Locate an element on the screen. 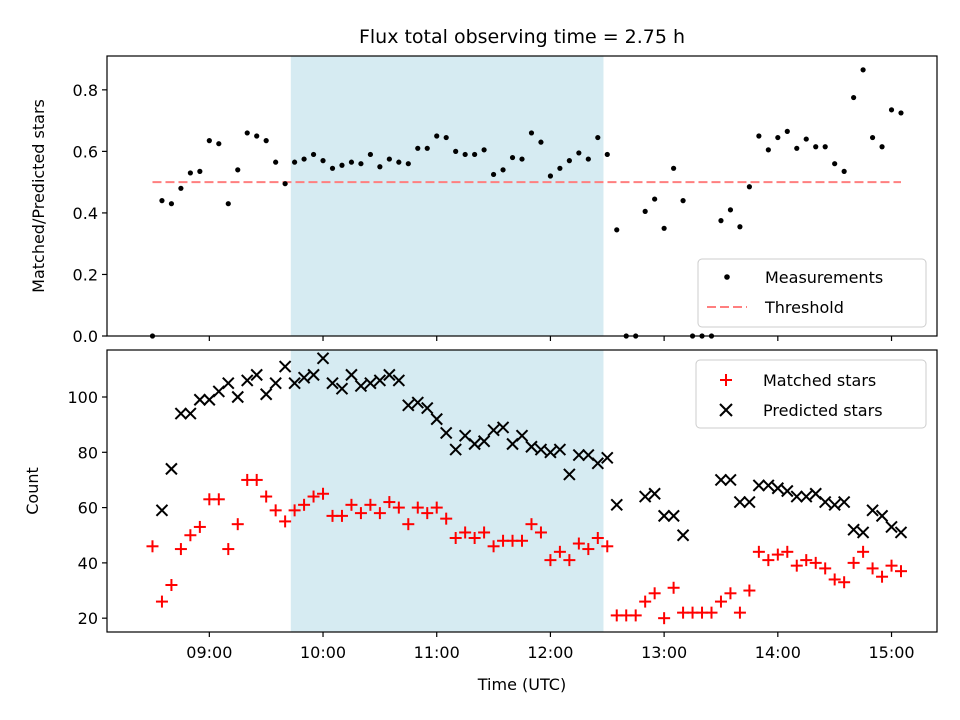  x-tick-label: 12:00 is located at coordinates (550, 652).